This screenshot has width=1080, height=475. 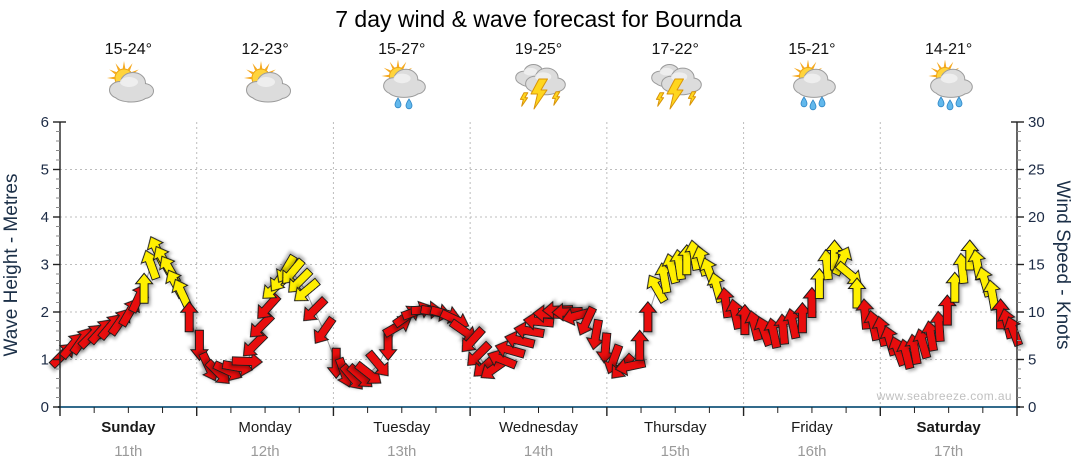 What do you see at coordinates (1036, 265) in the screenshot?
I see `svg-text: 15` at bounding box center [1036, 265].